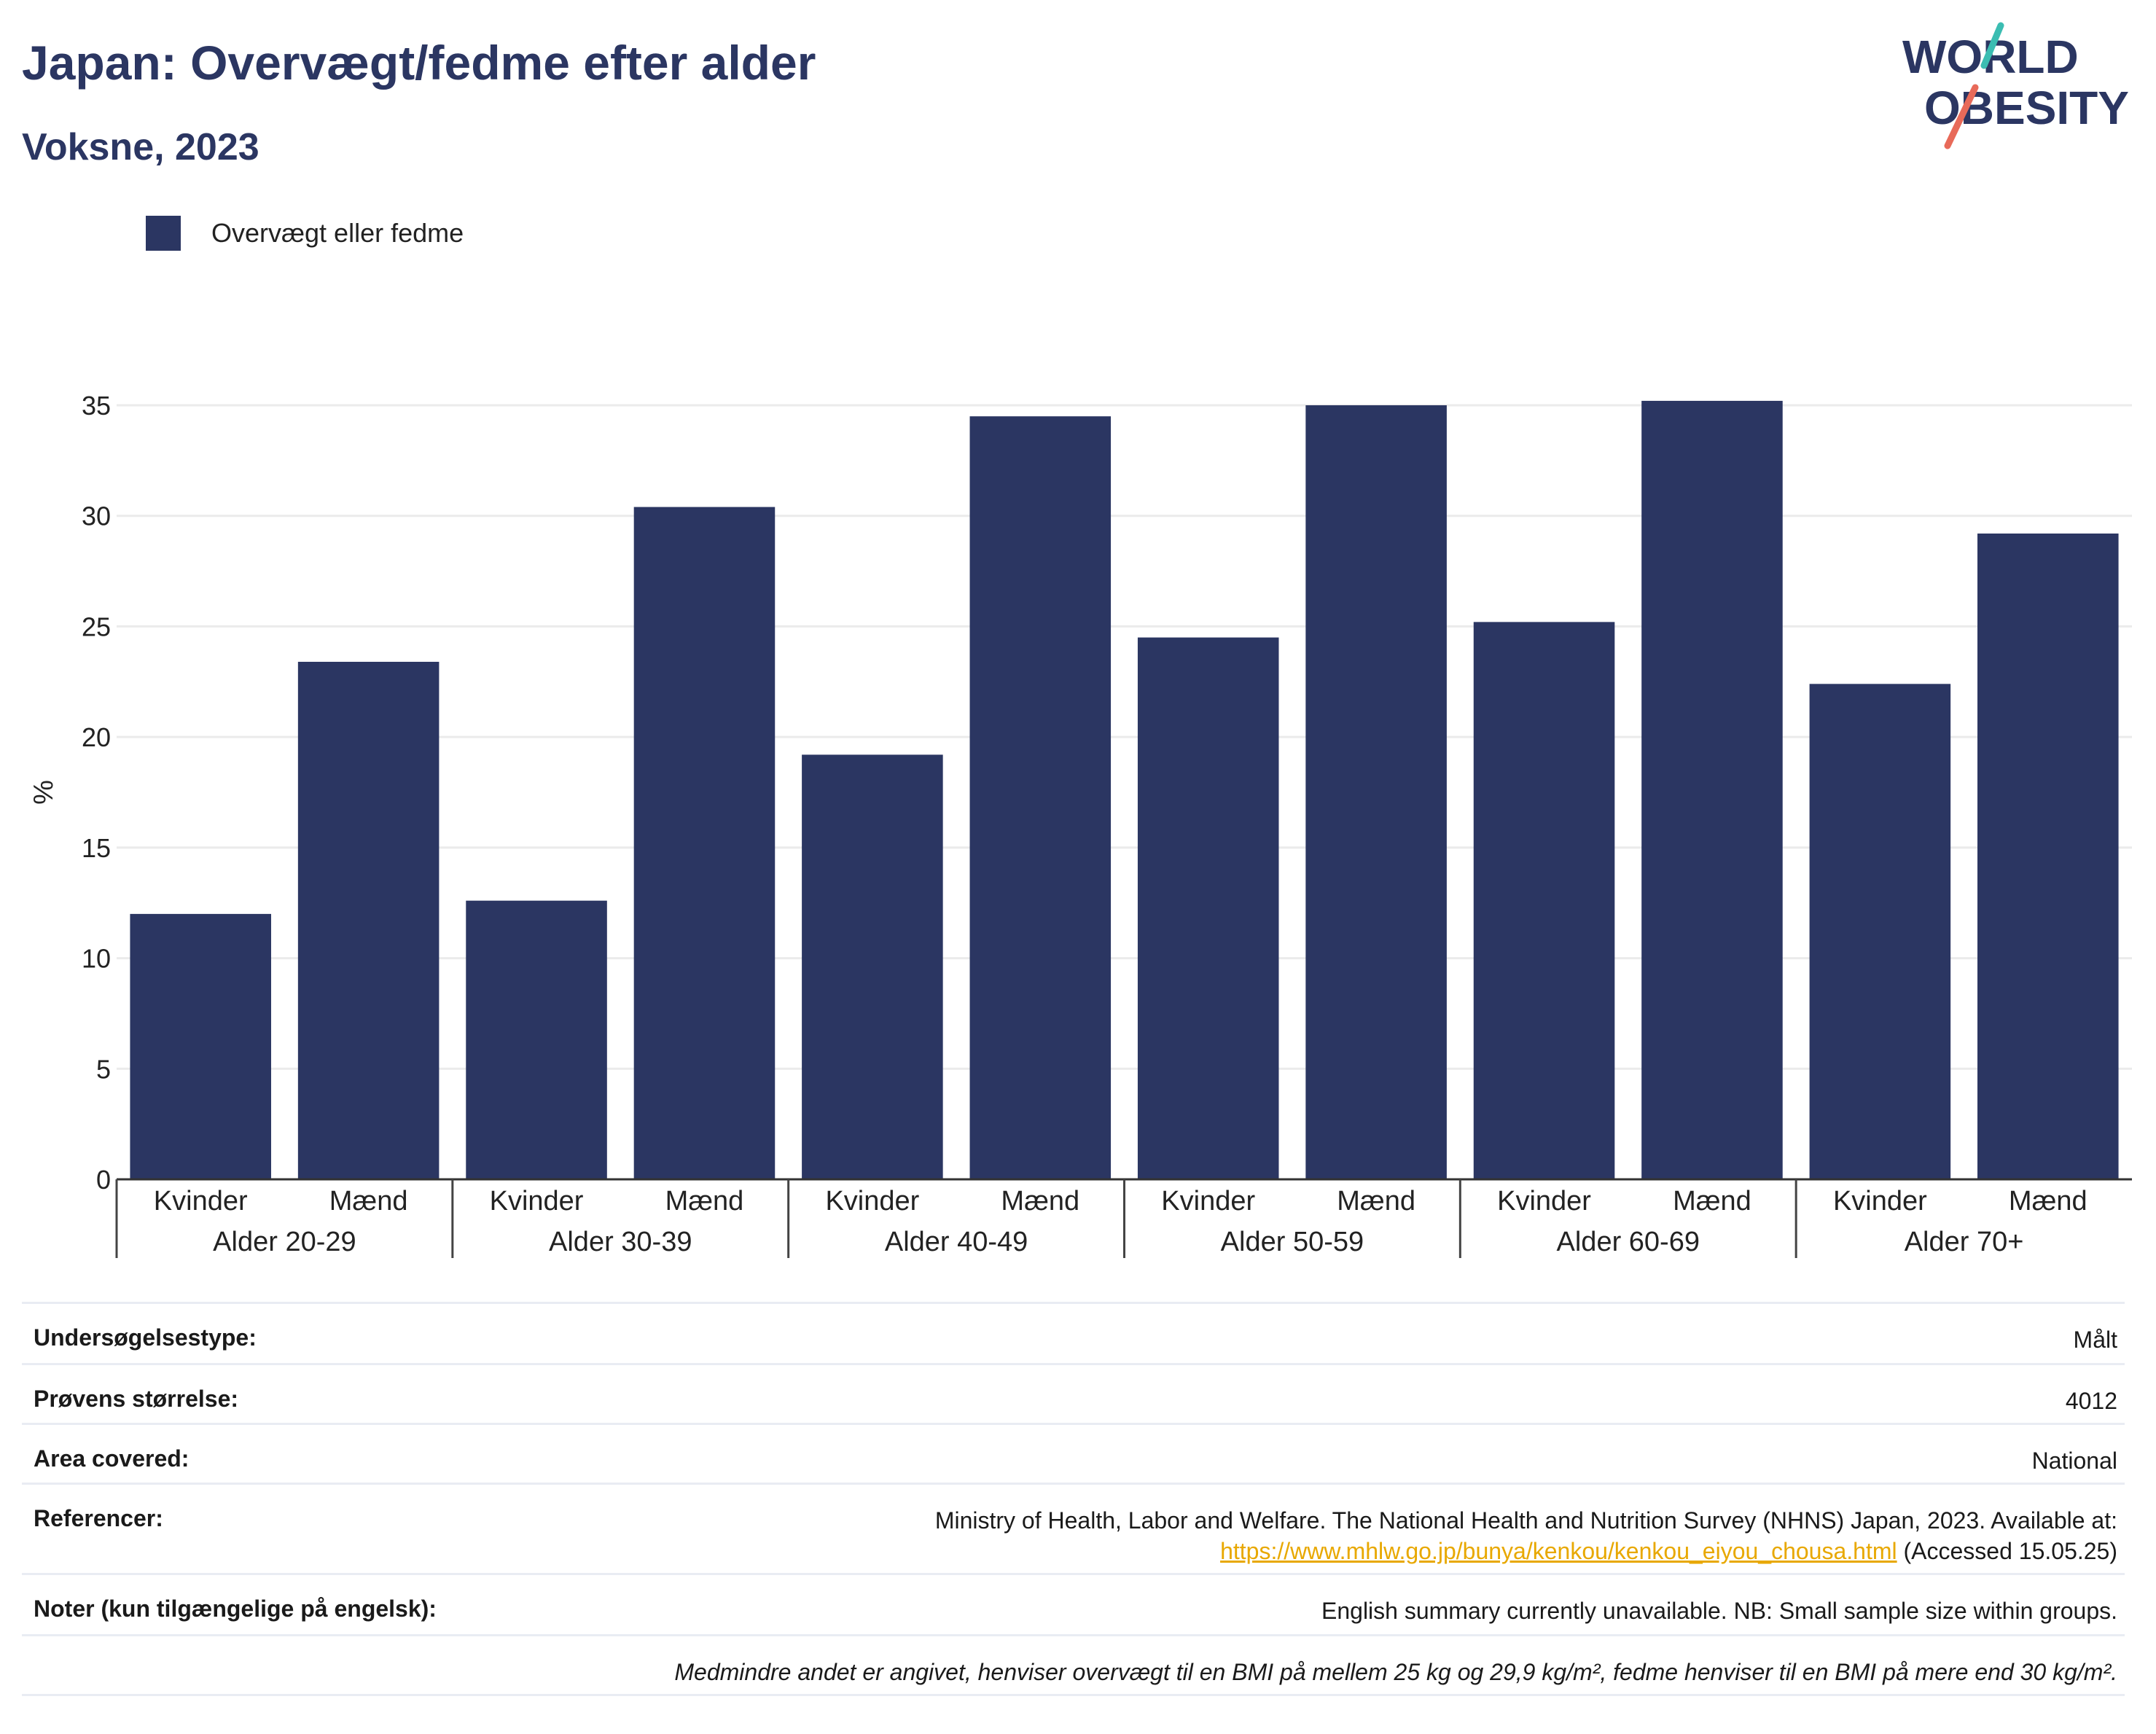 The height and width of the screenshot is (1734, 2156). What do you see at coordinates (163, 234) in the screenshot?
I see `legend-swatch` at bounding box center [163, 234].